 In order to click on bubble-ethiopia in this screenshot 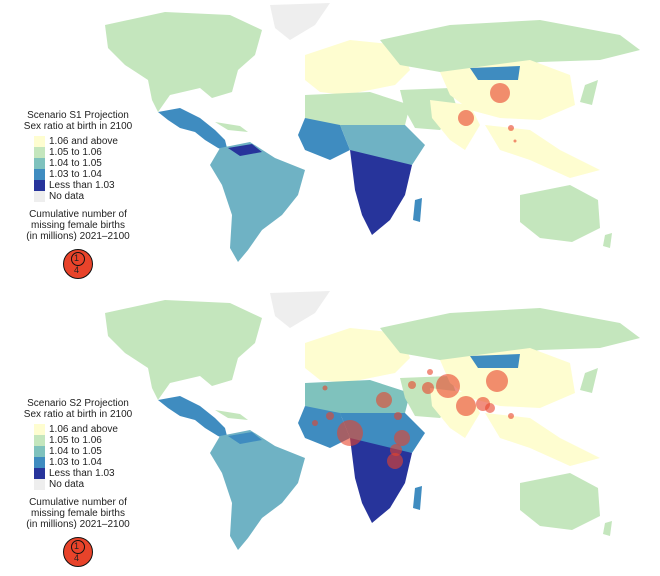, I will do `click(402, 438)`.